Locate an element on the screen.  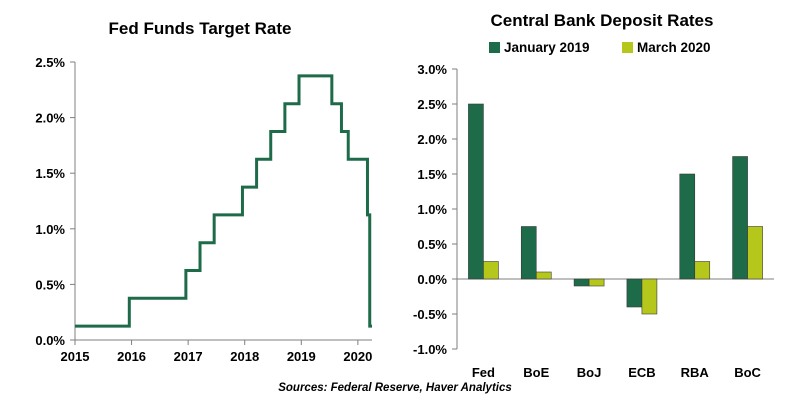
deposit-rates-x-tick-label: BoC is located at coordinates (747, 372).